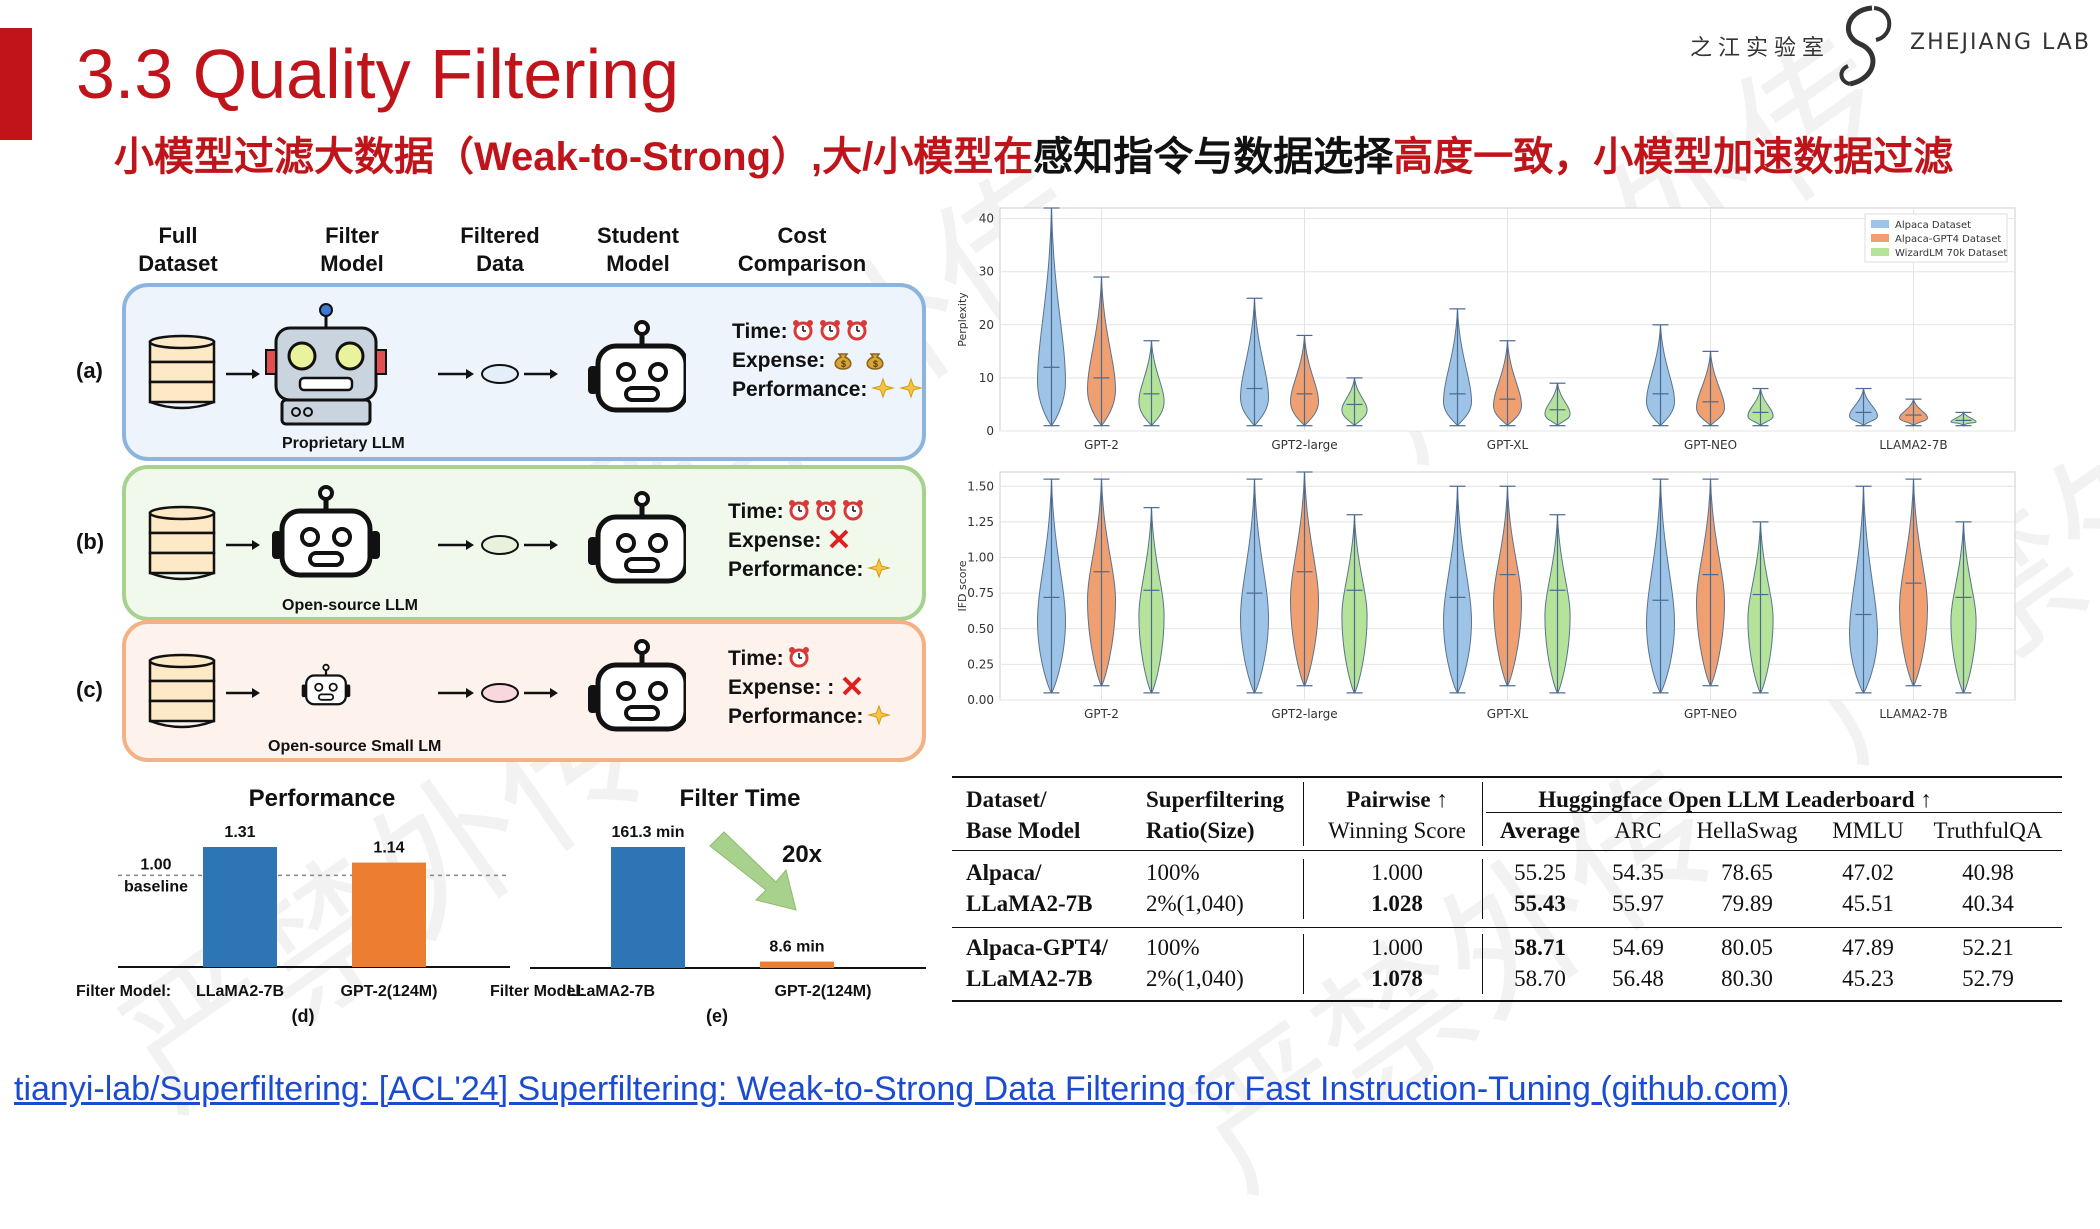 The height and width of the screenshot is (1229, 2100). What do you see at coordinates (1037, 947) in the screenshot?
I see `dataset-name: Alpaca-GPT4/` at bounding box center [1037, 947].